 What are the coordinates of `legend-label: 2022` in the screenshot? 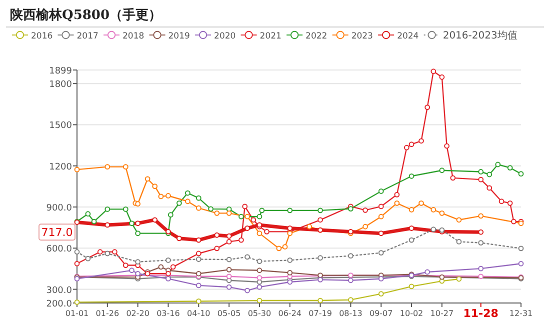 It's located at (317, 37).